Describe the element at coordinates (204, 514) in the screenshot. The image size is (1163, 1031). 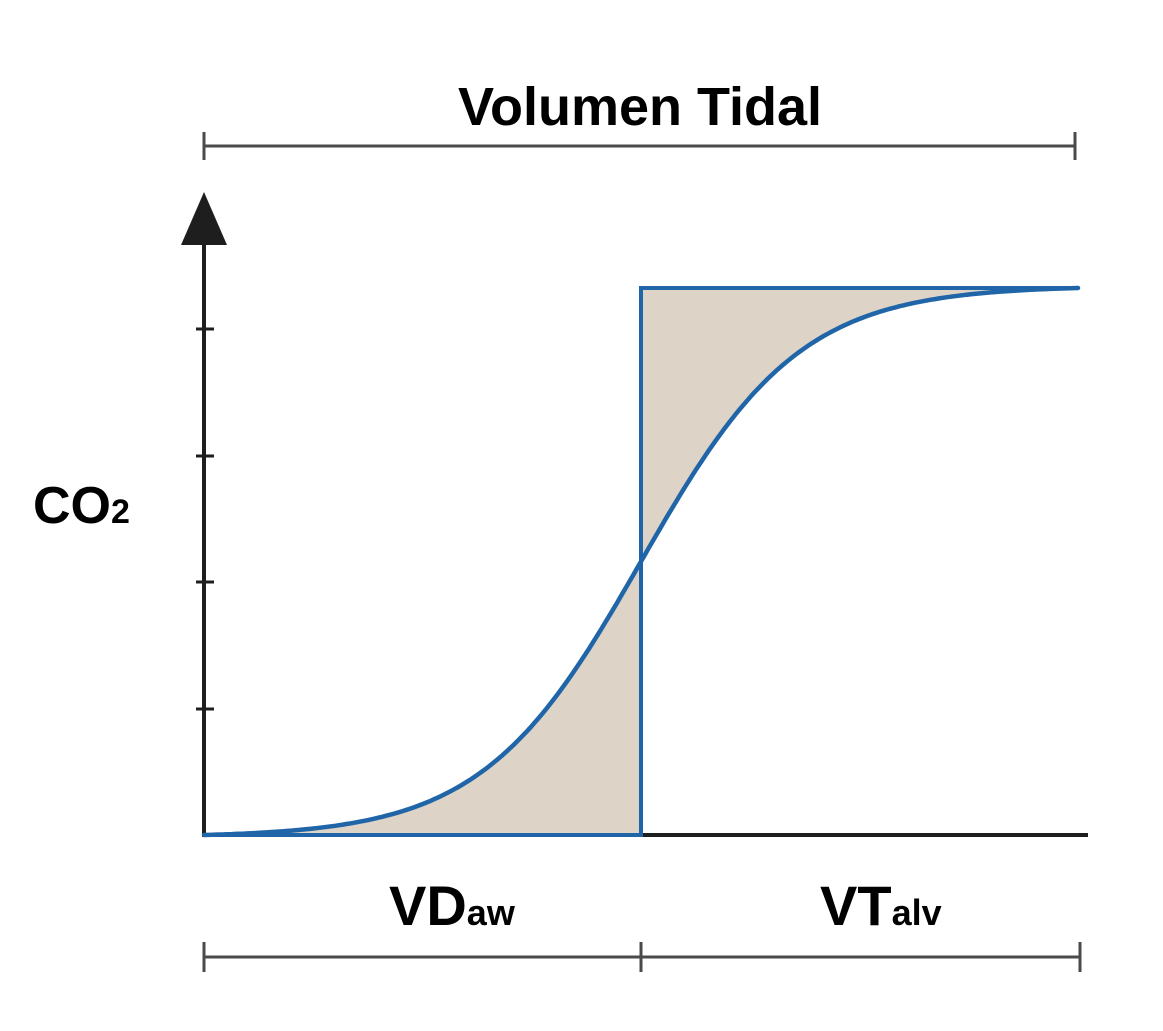
I see `y-axis` at that location.